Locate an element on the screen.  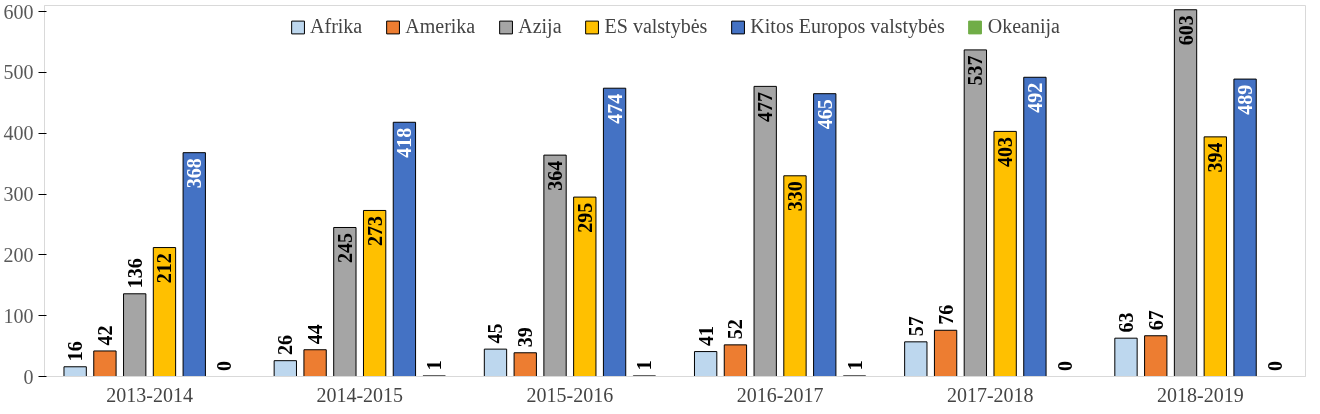
x-tick-label: 2014-2015 is located at coordinates (360, 394).